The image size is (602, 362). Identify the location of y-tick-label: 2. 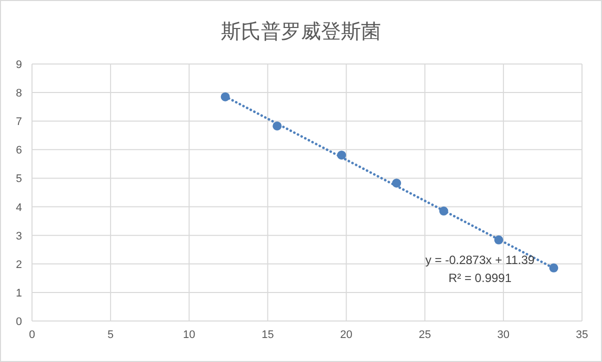
(19, 264).